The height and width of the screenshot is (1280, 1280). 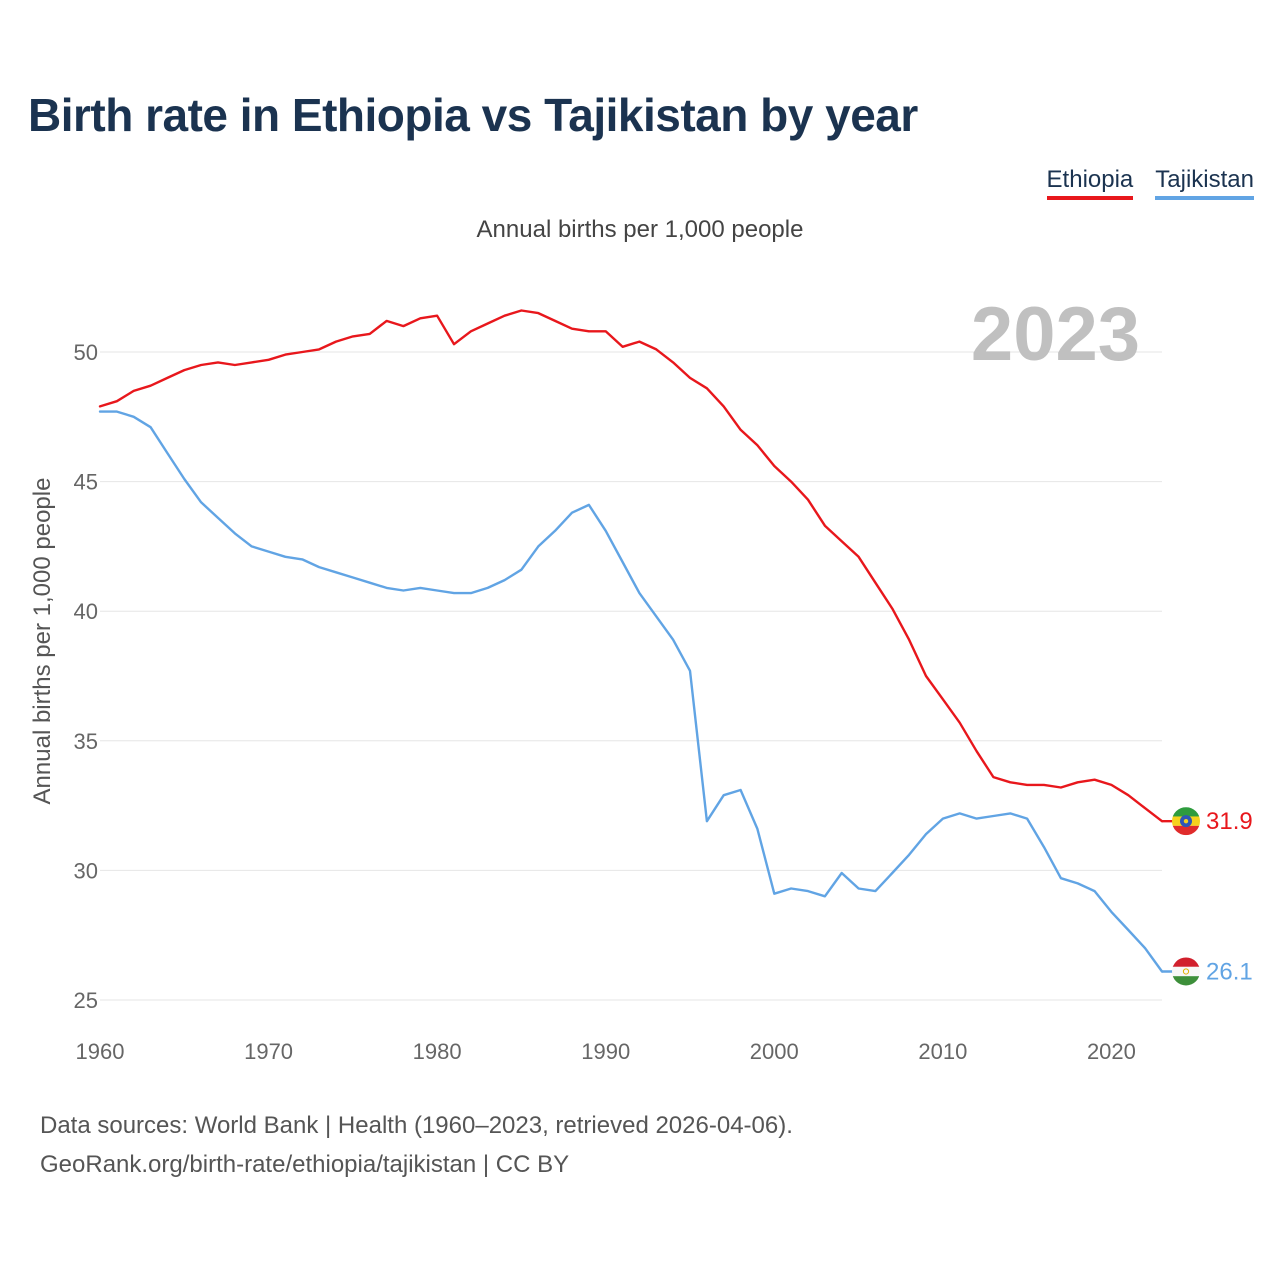 I want to click on legend-item-ethiopia: Ethiopia, so click(x=1090, y=183).